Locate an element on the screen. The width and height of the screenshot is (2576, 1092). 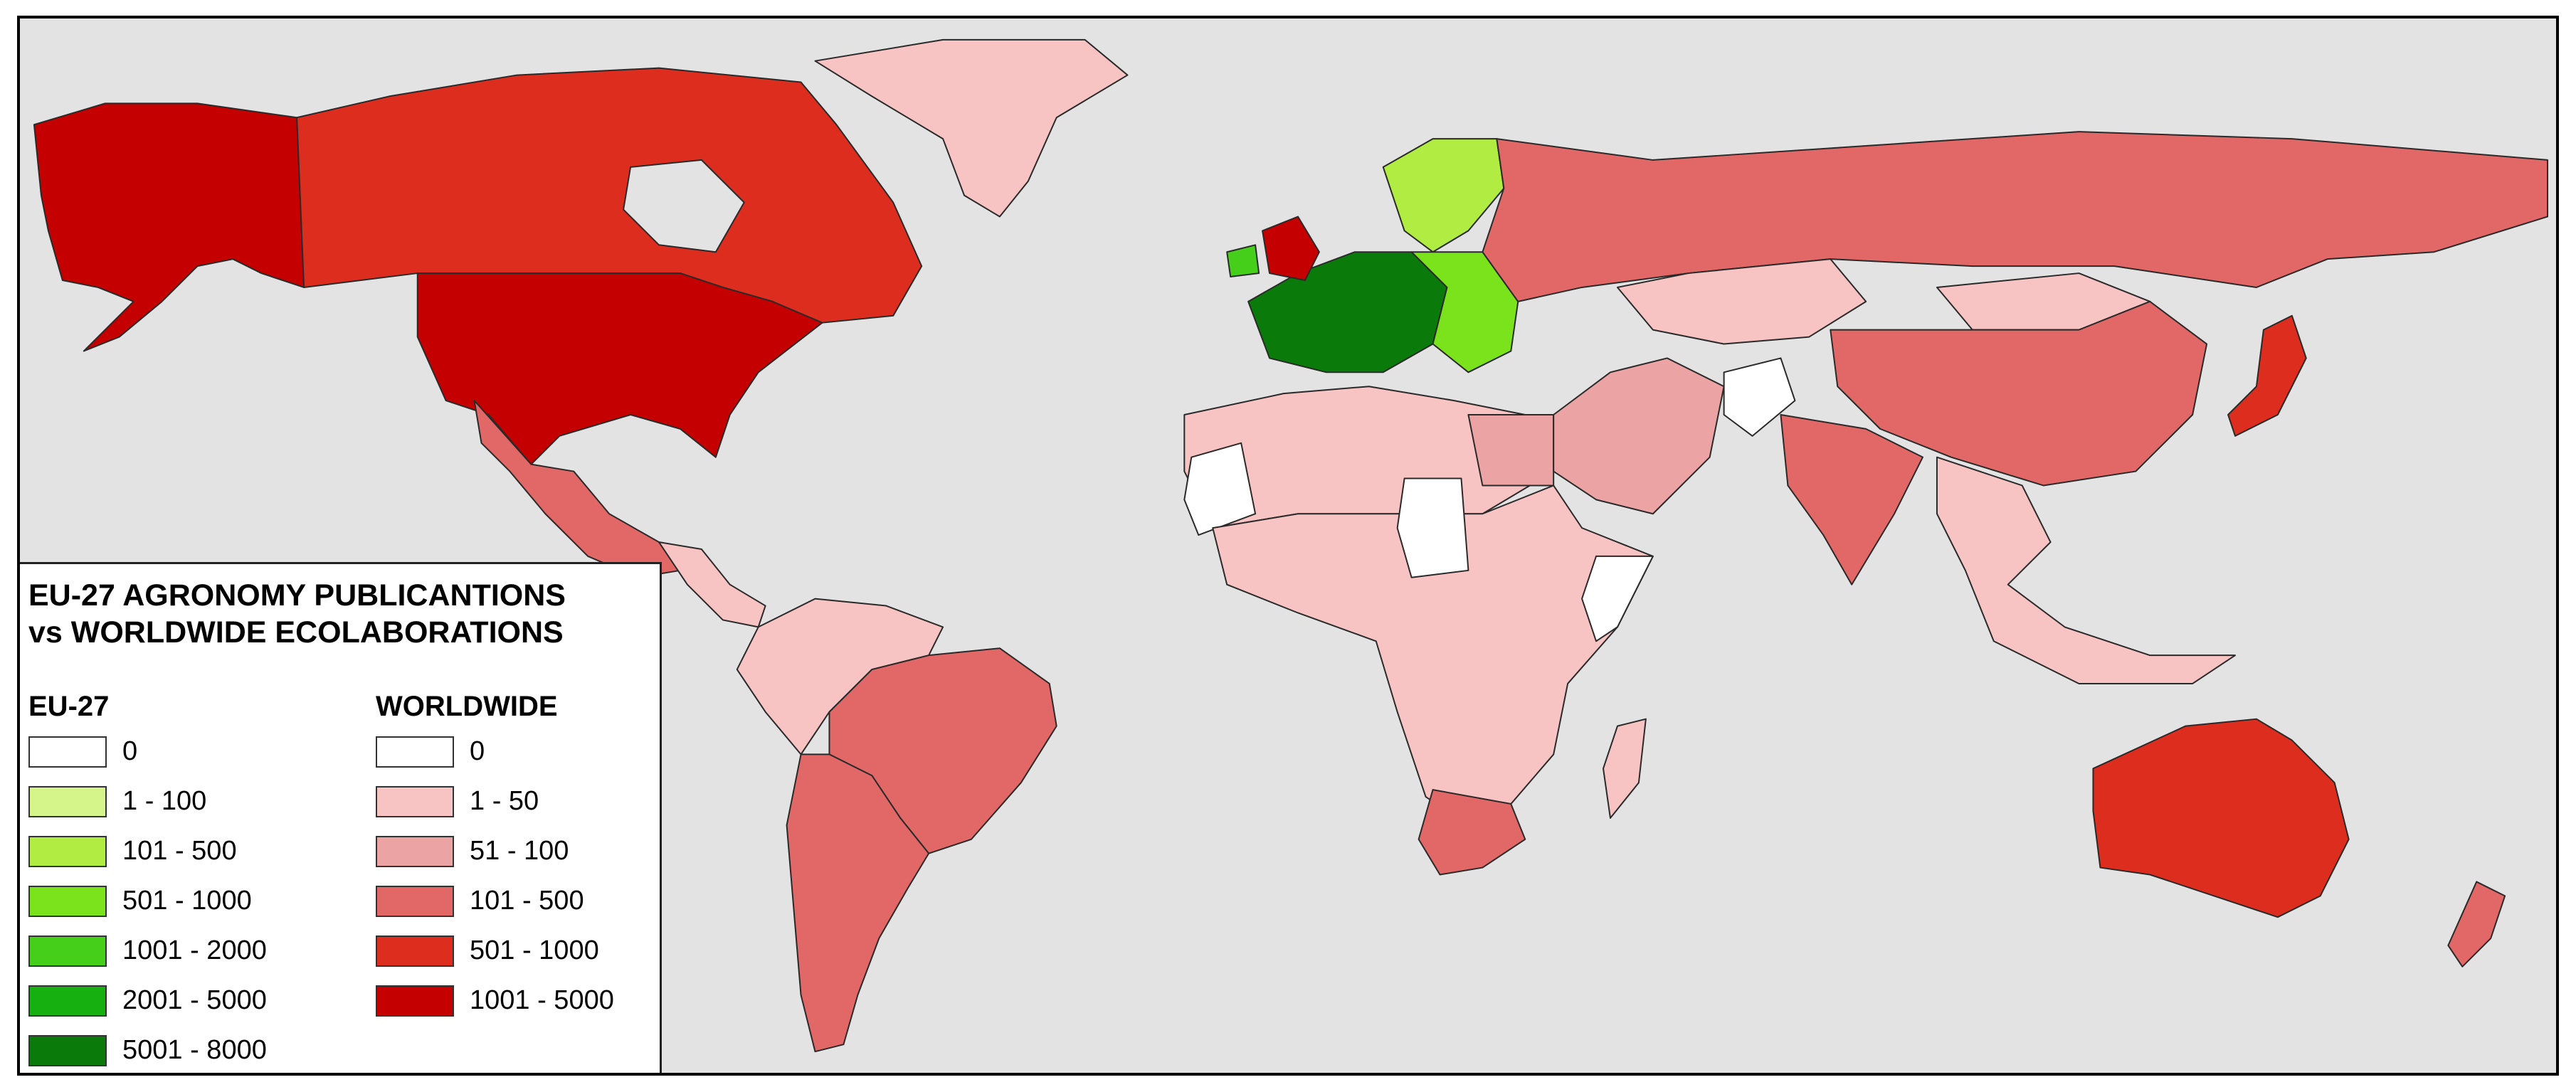
legend-eu27-heading: EU-27 is located at coordinates (69, 706).